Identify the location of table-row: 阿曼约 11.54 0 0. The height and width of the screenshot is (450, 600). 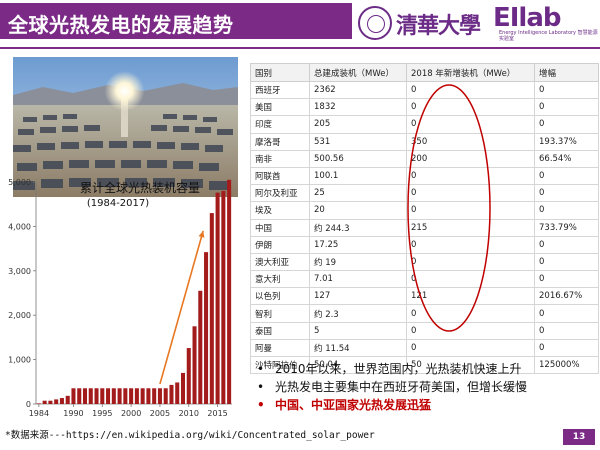
(424, 348).